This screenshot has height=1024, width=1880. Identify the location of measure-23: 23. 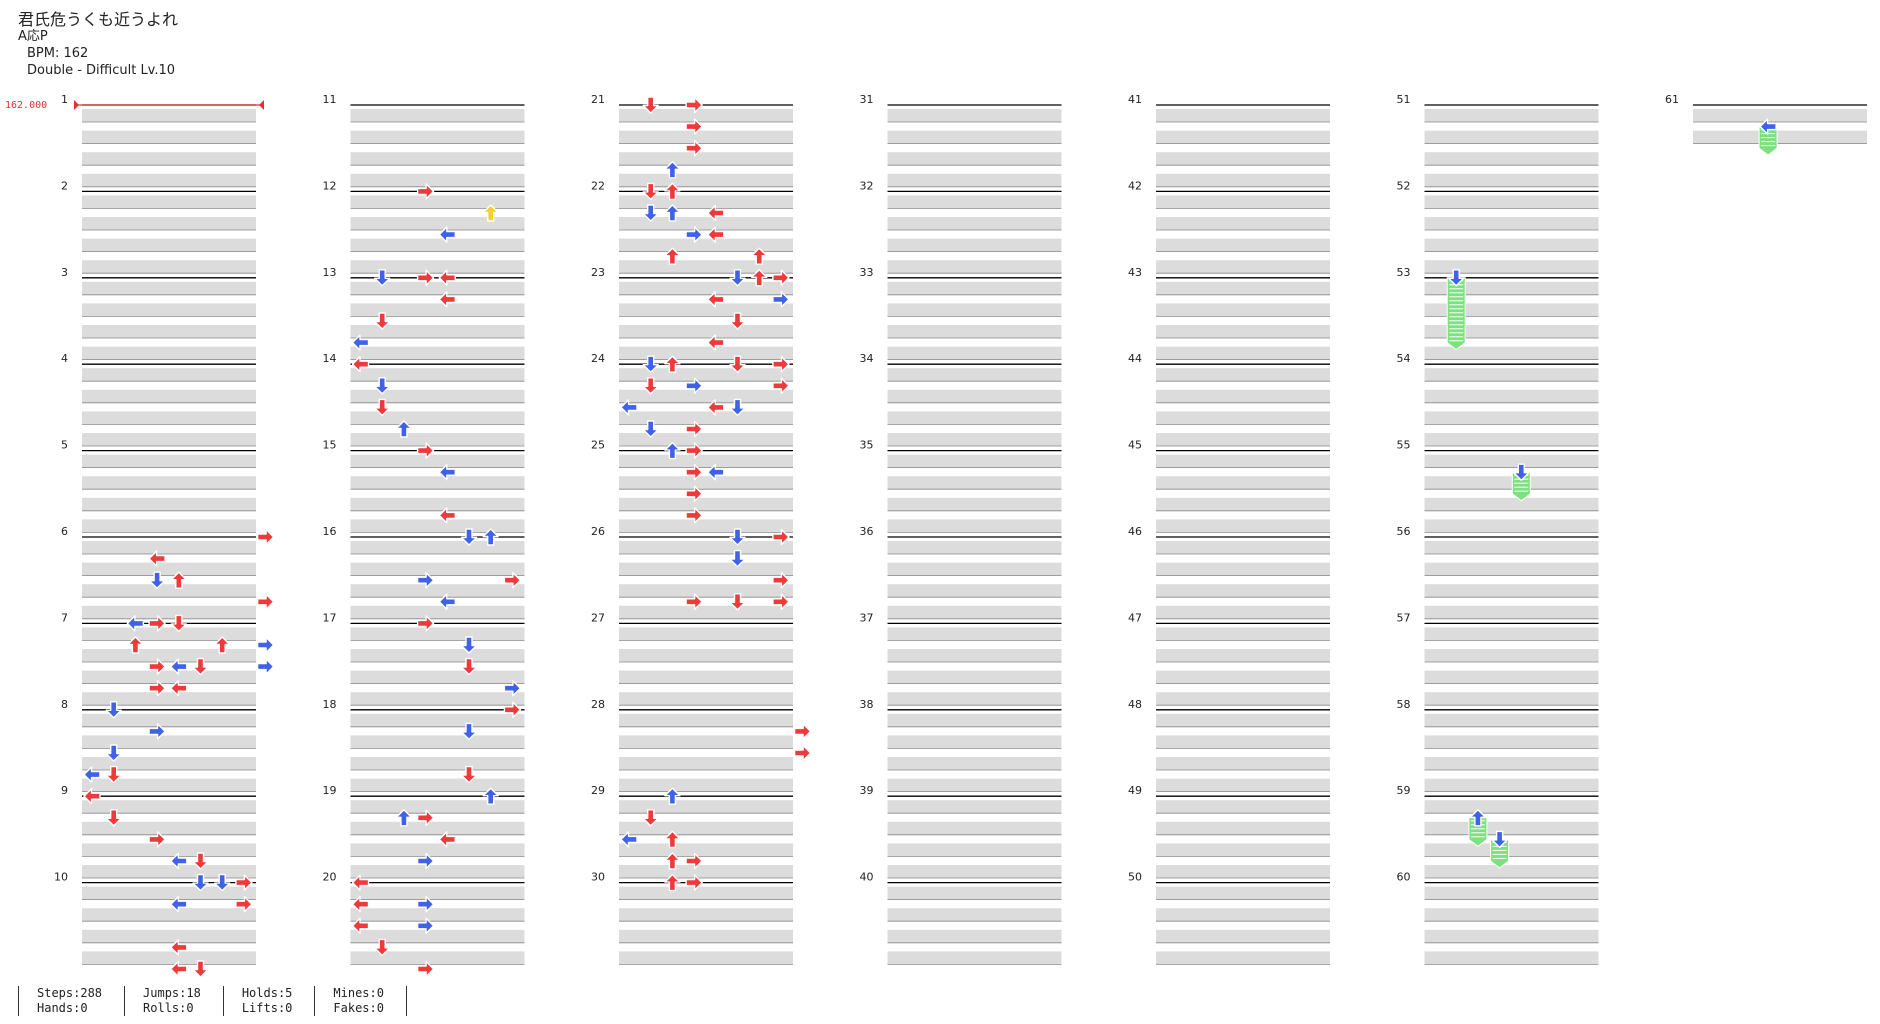
(692, 313).